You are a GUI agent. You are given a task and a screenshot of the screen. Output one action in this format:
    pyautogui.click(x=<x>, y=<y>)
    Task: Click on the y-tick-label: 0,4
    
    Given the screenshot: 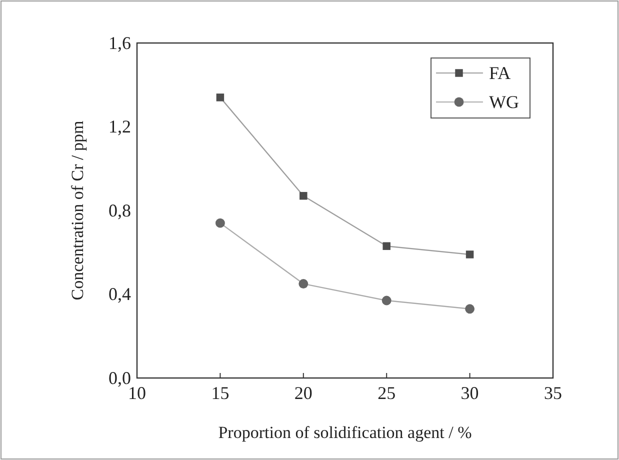 What is the action you would take?
    pyautogui.click(x=119, y=294)
    